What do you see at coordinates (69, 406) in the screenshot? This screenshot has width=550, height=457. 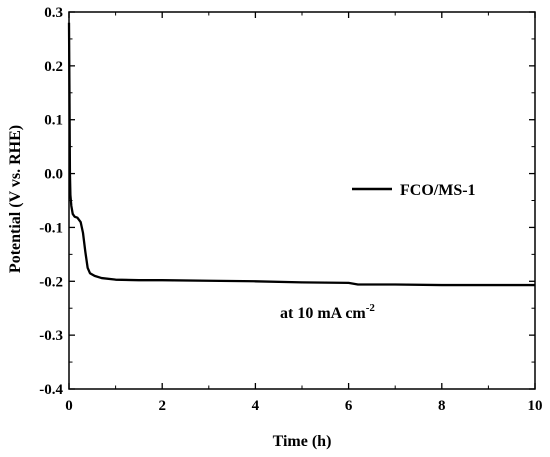 I see `x-tick-label: 0` at bounding box center [69, 406].